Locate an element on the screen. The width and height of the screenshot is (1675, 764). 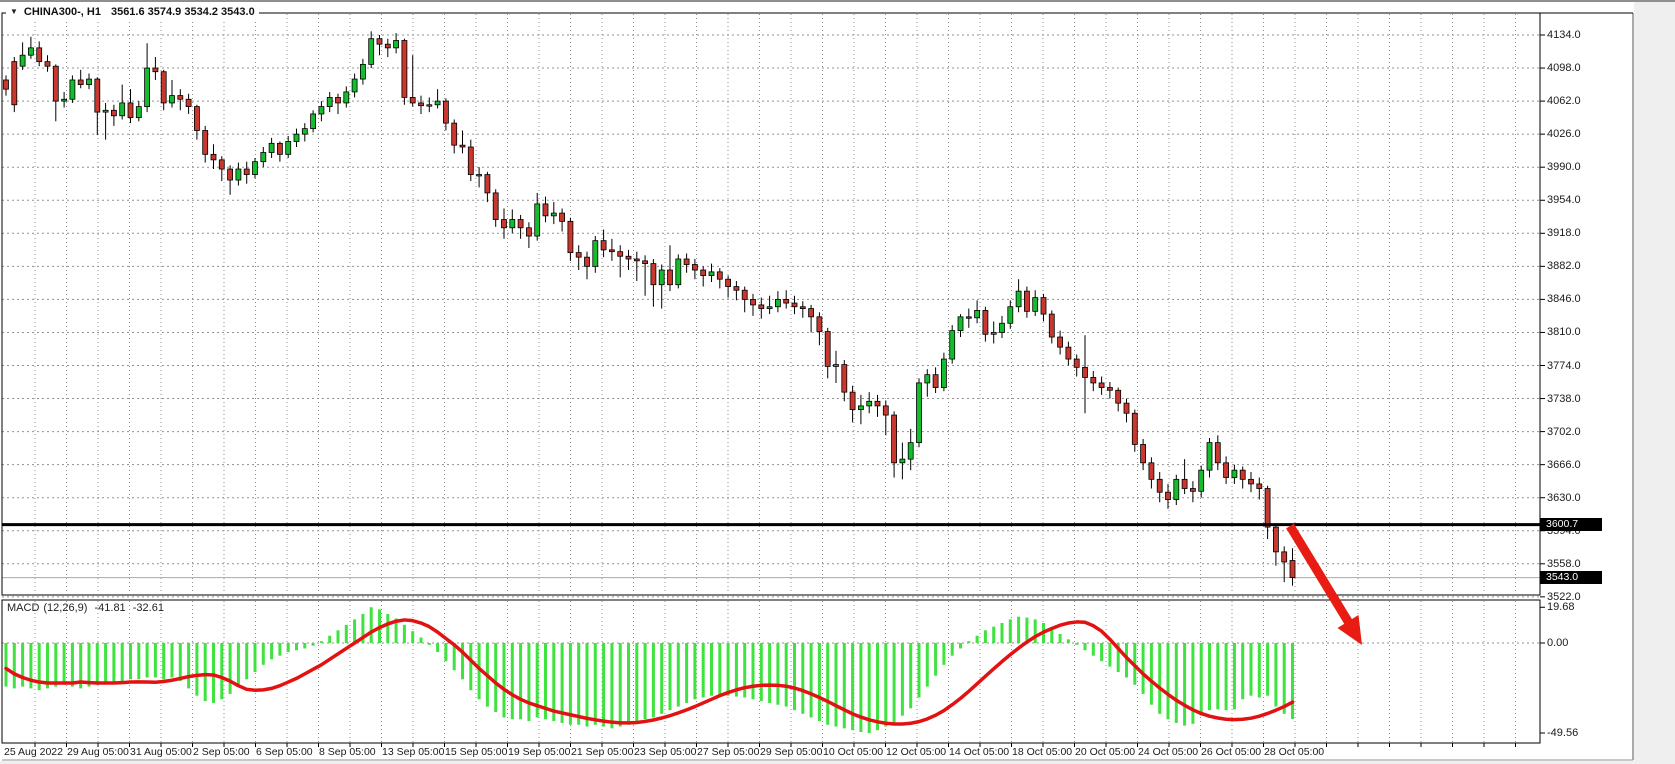
time-tick-label: 29 Aug 05:00 is located at coordinates (98, 752).